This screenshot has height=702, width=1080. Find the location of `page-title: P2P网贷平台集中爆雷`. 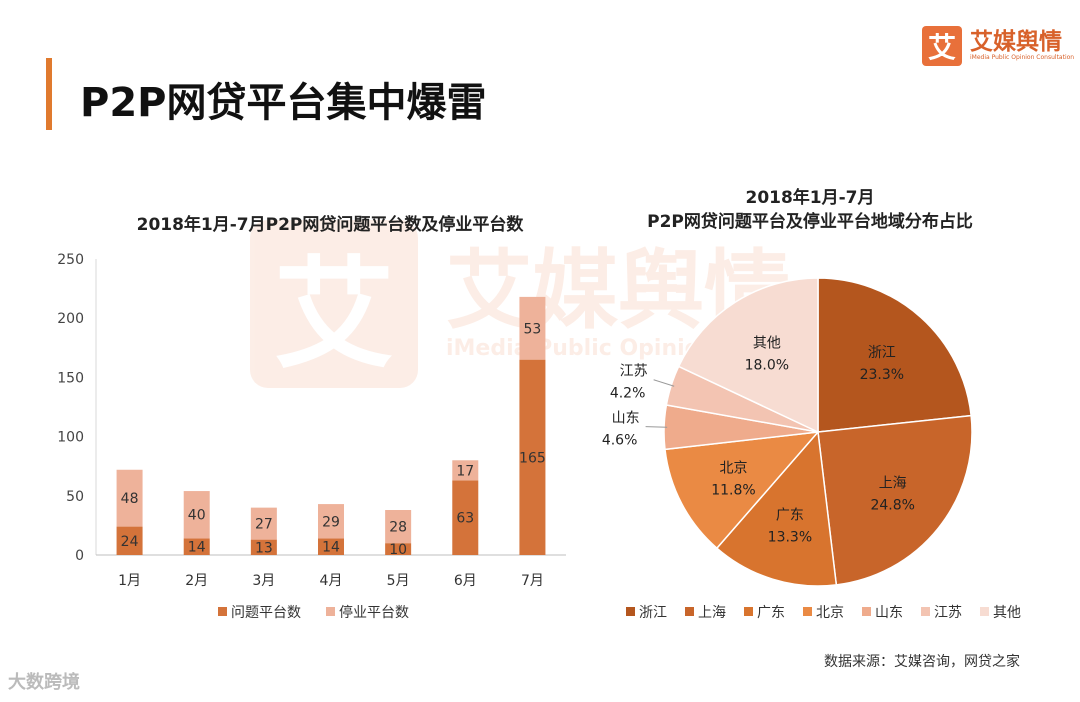

page-title: P2P网贷平台集中爆雷 is located at coordinates (283, 103).